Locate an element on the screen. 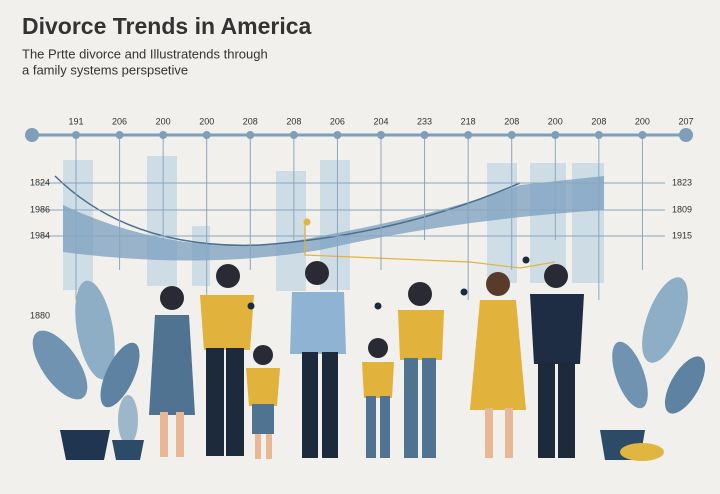  right-label: 1823 is located at coordinates (682, 182).